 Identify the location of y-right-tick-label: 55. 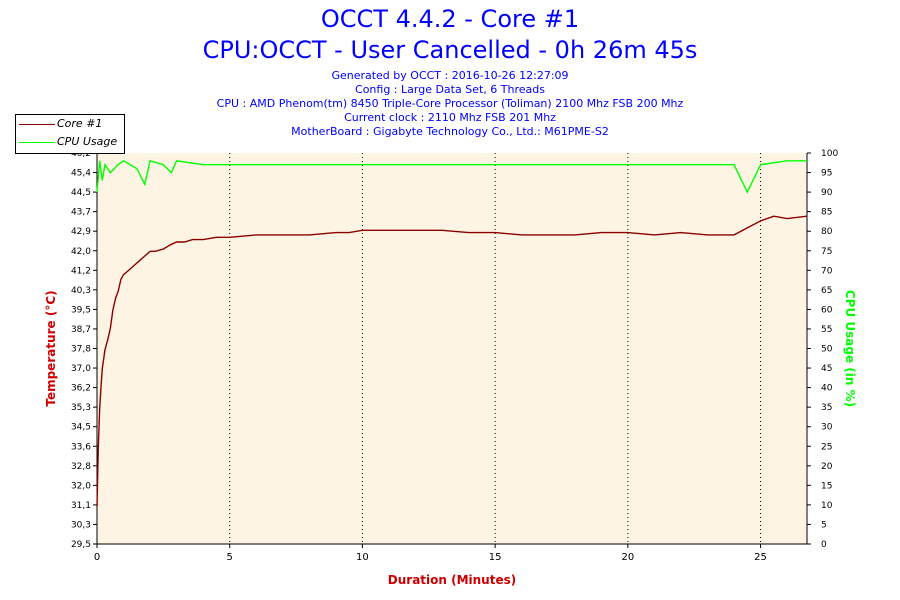
(826, 330).